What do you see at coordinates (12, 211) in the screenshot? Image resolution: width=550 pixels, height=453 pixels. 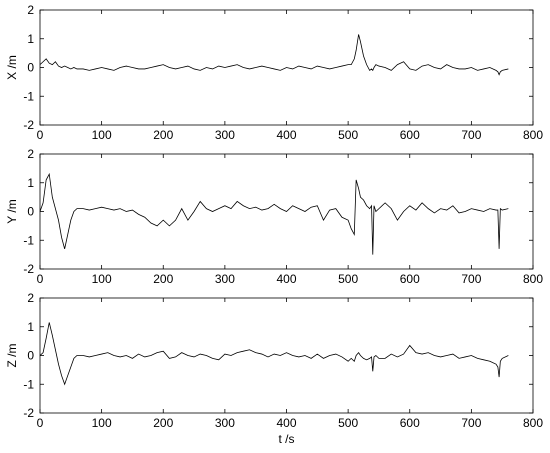 I see `y-axis-label: Y /m` at bounding box center [12, 211].